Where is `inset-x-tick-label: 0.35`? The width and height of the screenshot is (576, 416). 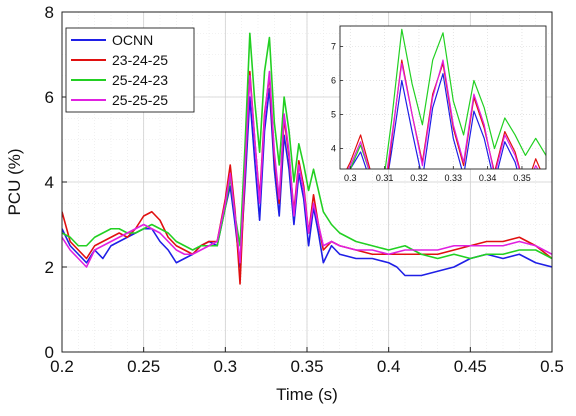 inset-x-tick-label: 0.35 is located at coordinates (522, 178).